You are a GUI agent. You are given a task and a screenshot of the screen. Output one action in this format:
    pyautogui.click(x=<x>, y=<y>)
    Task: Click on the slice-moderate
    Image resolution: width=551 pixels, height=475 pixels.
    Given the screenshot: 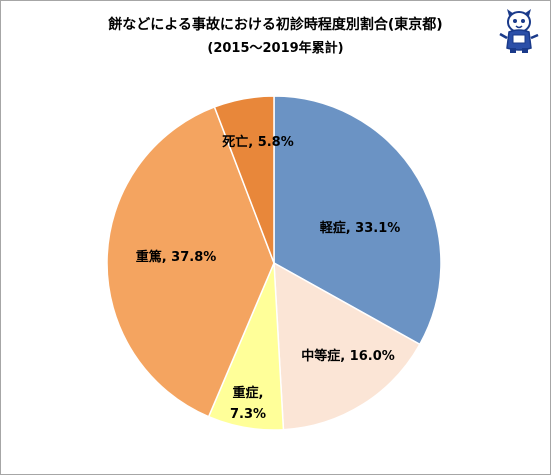 What is the action you would take?
    pyautogui.click(x=347, y=346)
    